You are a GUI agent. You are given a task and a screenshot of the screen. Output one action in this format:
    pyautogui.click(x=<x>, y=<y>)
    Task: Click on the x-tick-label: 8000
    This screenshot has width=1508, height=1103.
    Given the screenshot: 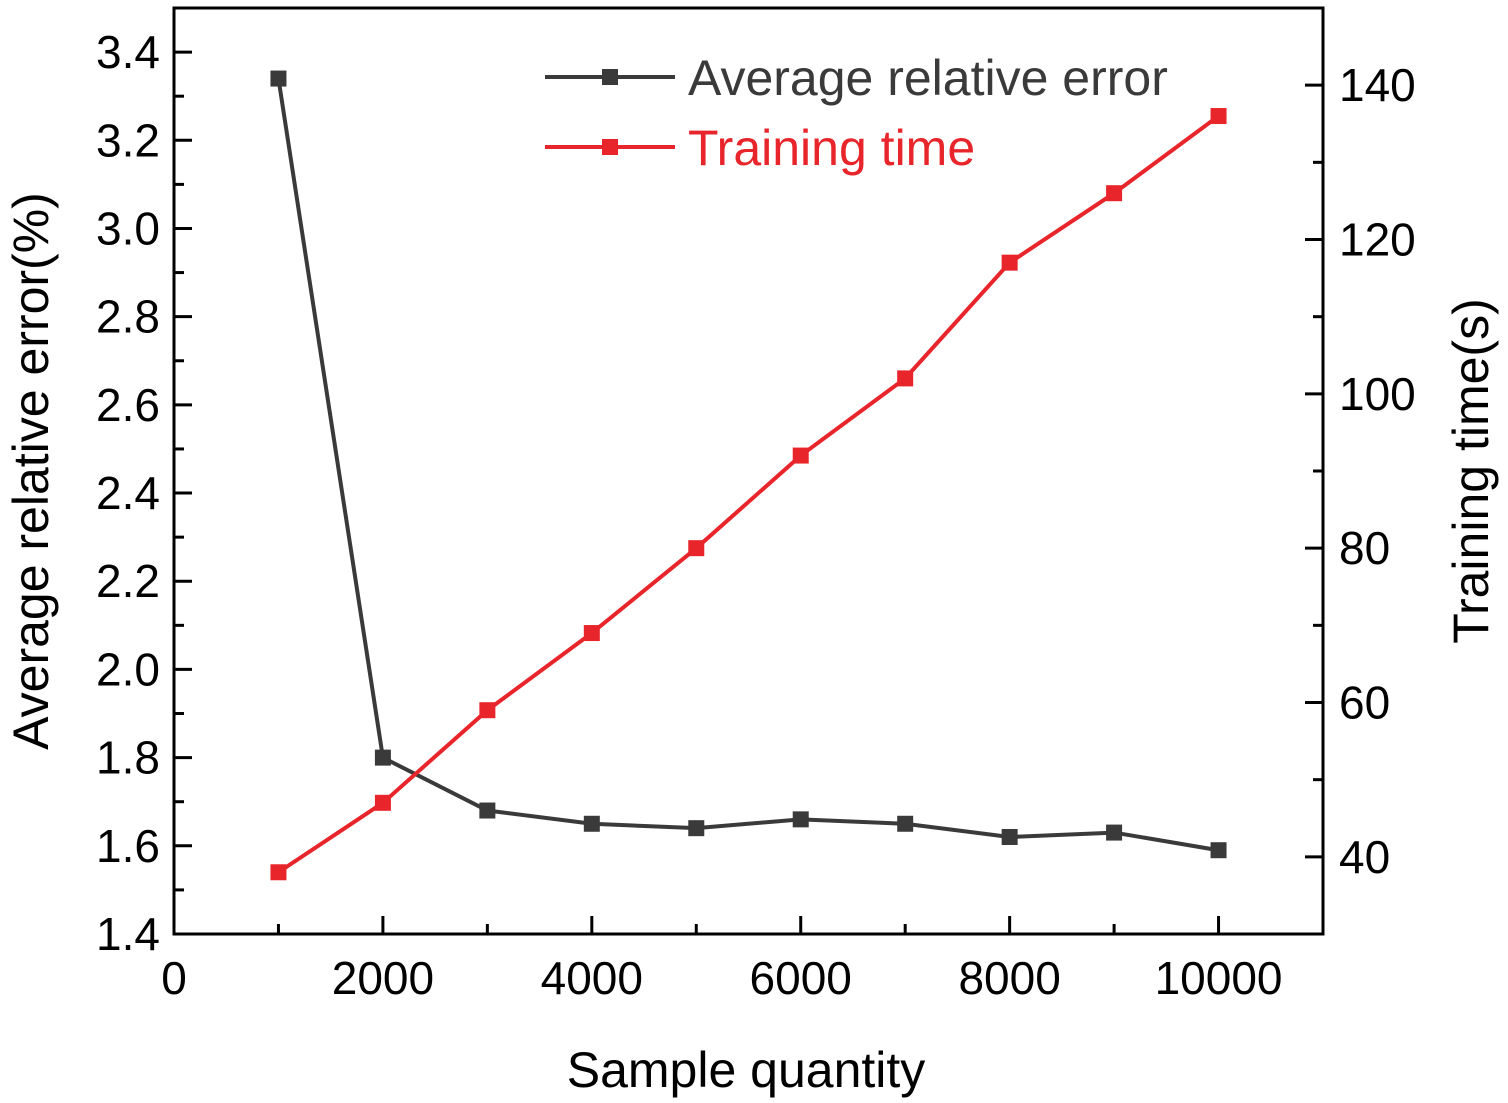 What is the action you would take?
    pyautogui.click(x=1009, y=978)
    